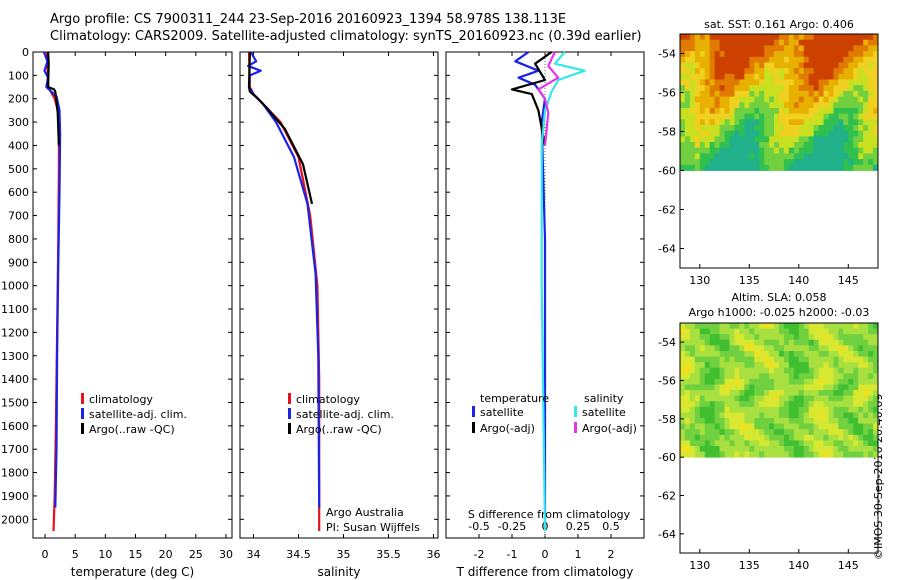 The width and height of the screenshot is (900, 580). What do you see at coordinates (121, 399) in the screenshot?
I see `legend-label: climatology` at bounding box center [121, 399].